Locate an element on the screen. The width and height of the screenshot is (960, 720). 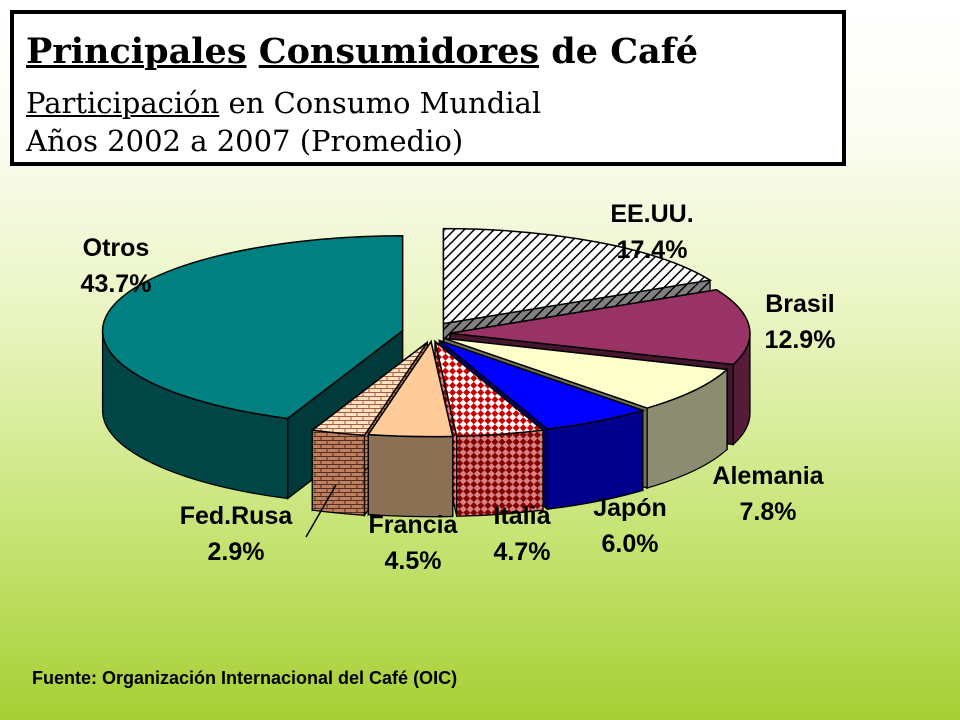
label-alemania: Alemania is located at coordinates (768, 476).